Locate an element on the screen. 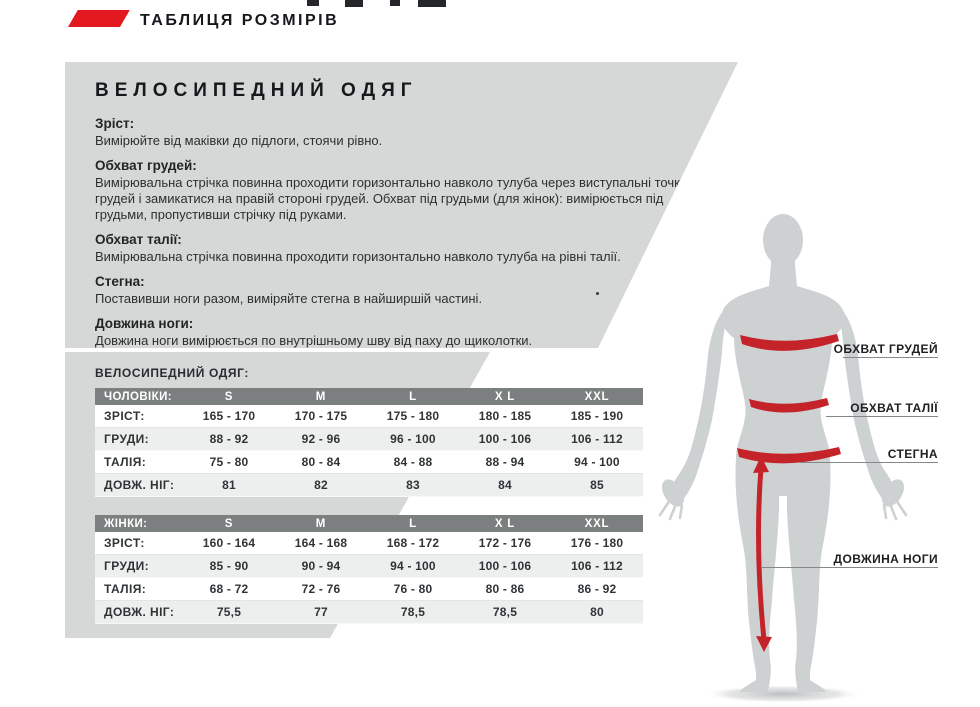 The width and height of the screenshot is (980, 707). waist-measure-label: ОБХВАТ ТАЛІЇ is located at coordinates (894, 408).